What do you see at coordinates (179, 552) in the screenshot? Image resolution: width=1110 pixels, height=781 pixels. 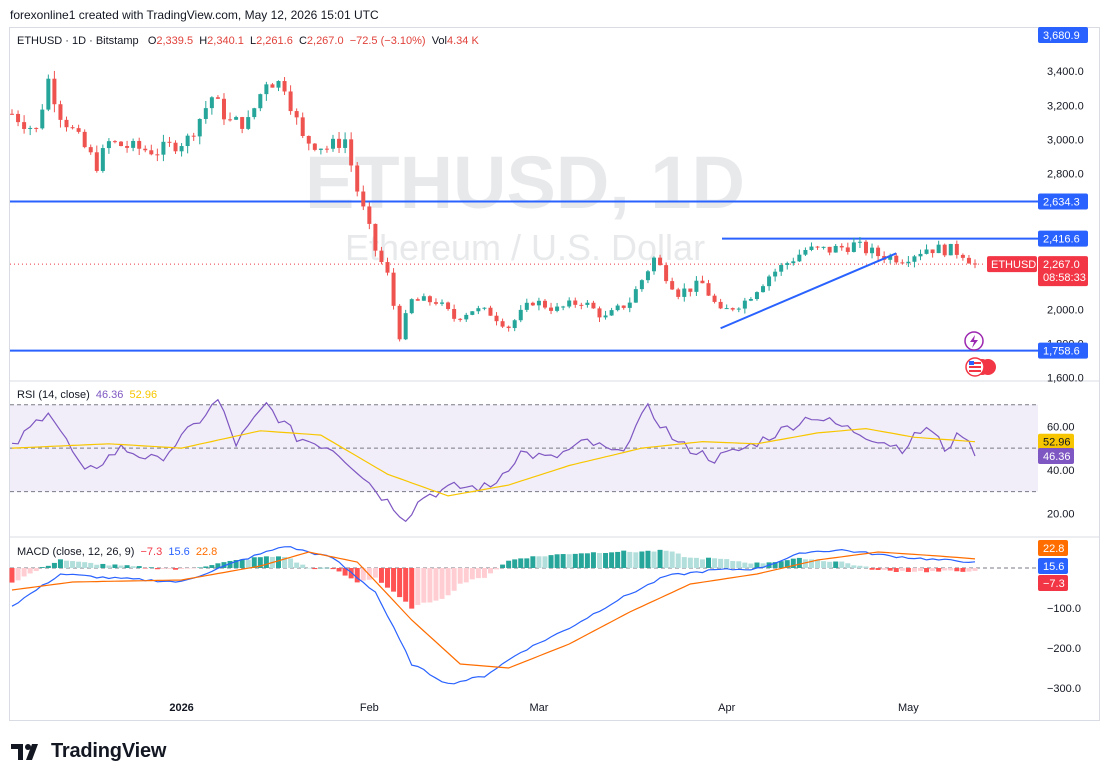 I see `macd-legend-value: 15.6` at bounding box center [179, 552].